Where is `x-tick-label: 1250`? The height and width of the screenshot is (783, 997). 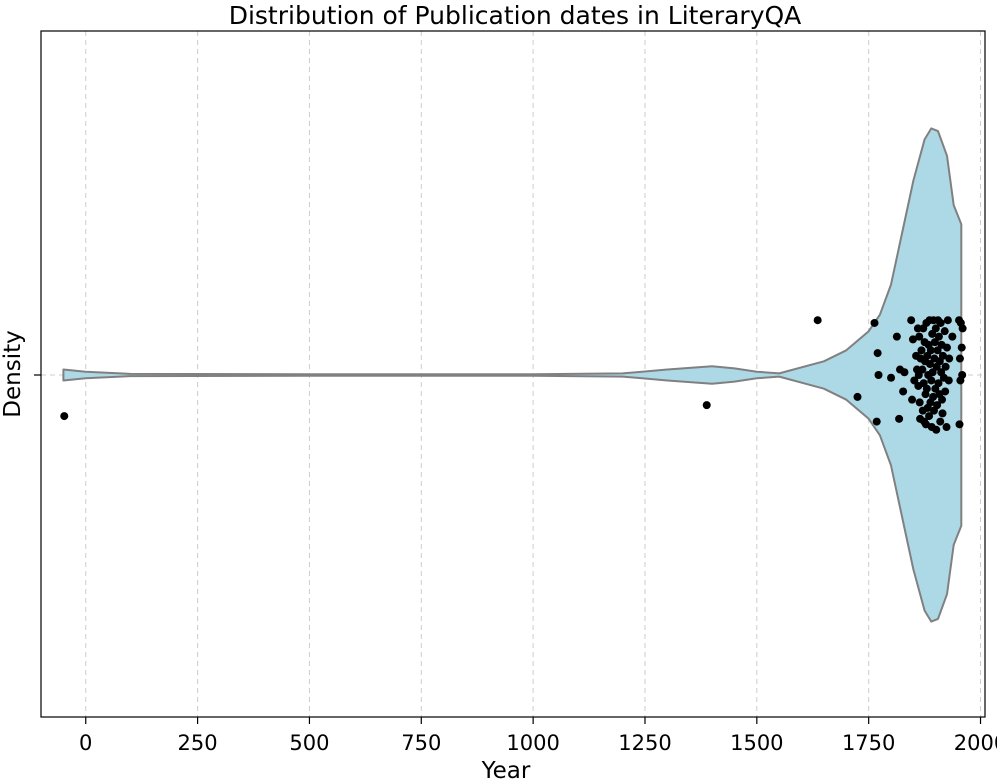
x-tick-label: 1250 is located at coordinates (644, 743).